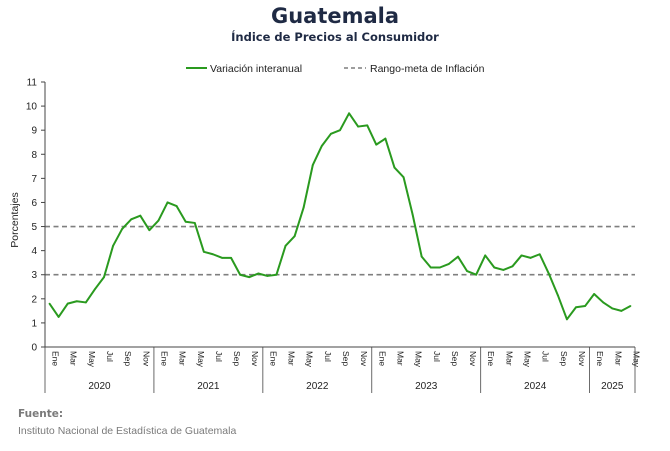 This screenshot has width=670, height=451. Describe the element at coordinates (34, 179) in the screenshot. I see `y-tick-label: 7` at that location.